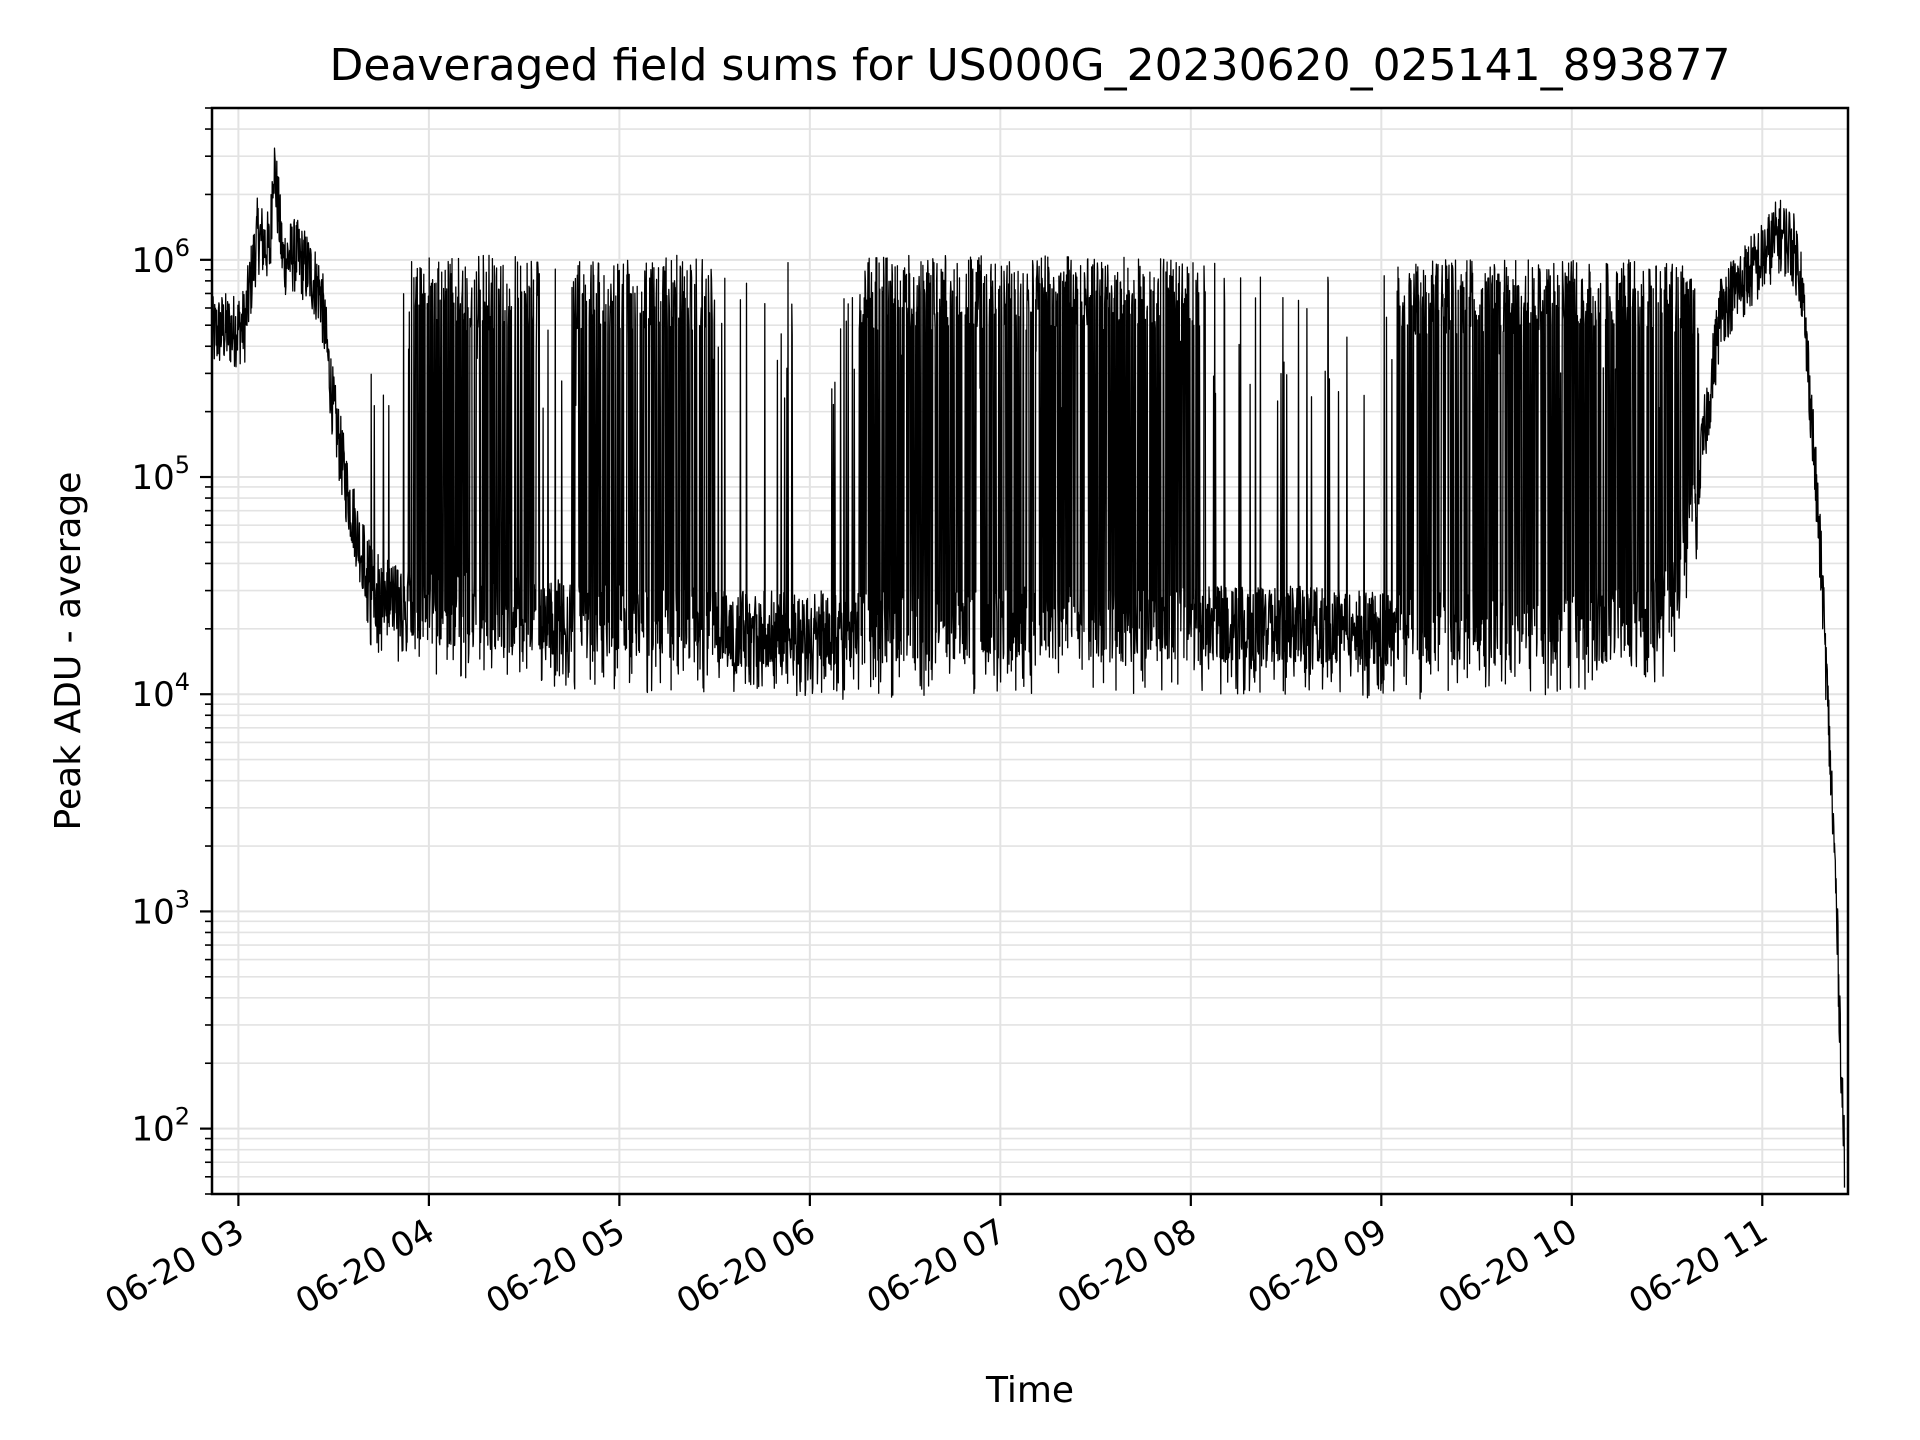  I want to click on y-tick-label: 10⁴, so click(160, 691).